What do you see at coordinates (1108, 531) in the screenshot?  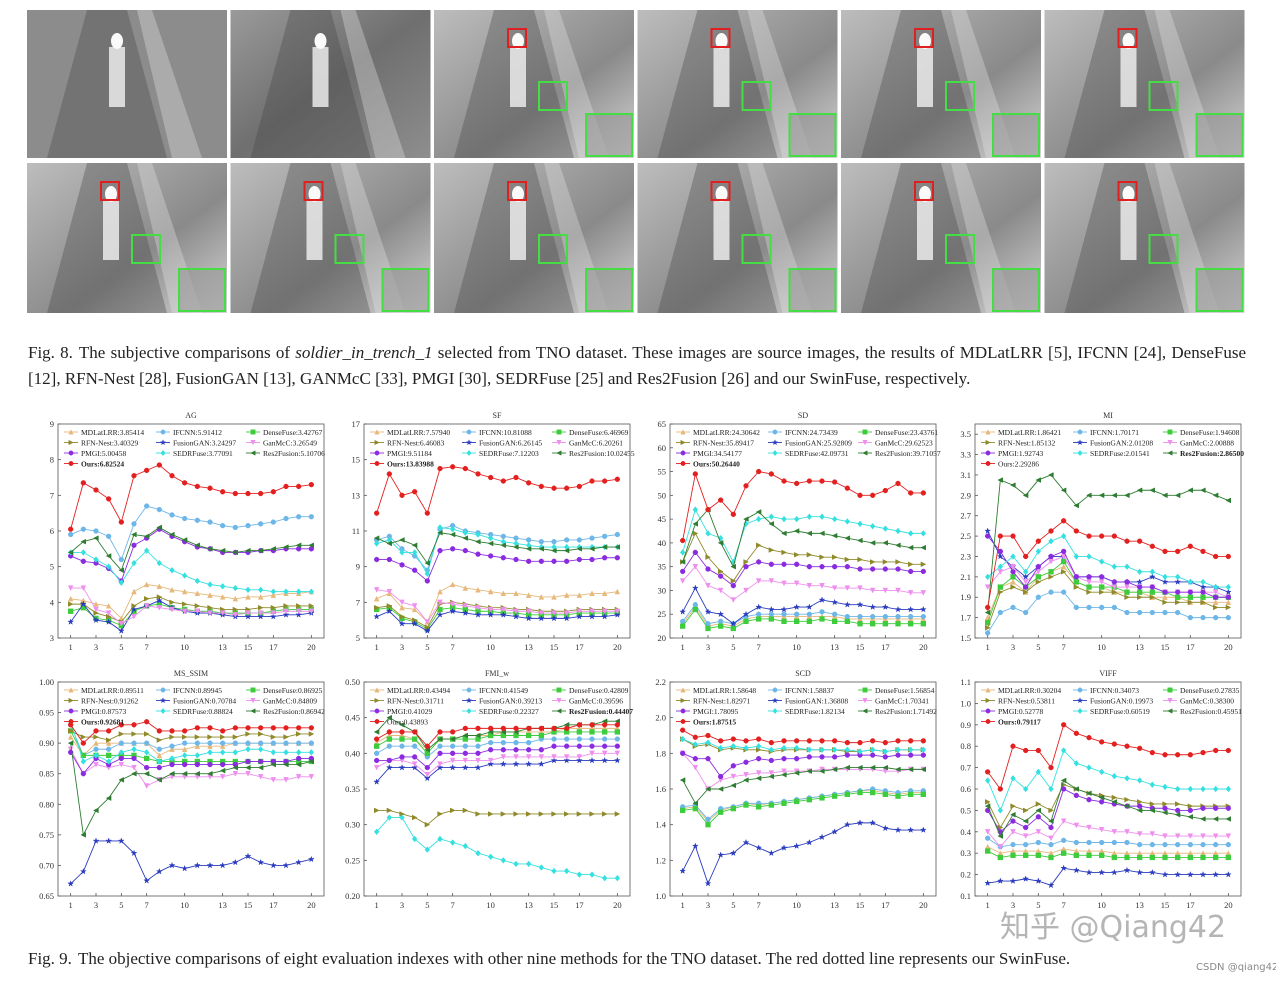 I see `plot-frame` at bounding box center [1108, 531].